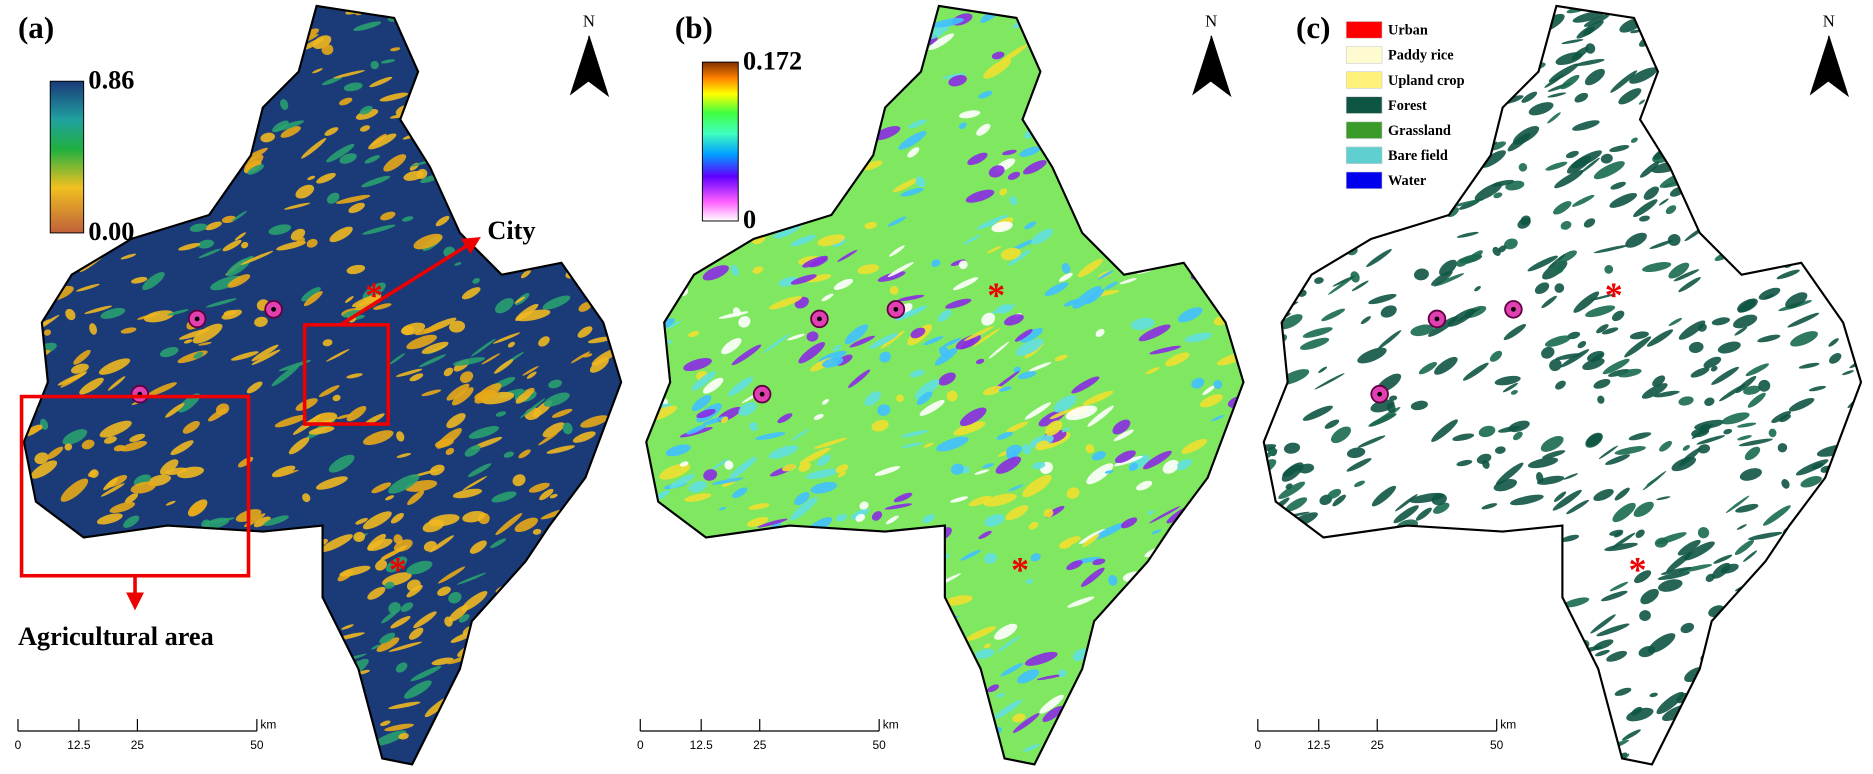  I want to click on outlet: *, so click(1020, 570).